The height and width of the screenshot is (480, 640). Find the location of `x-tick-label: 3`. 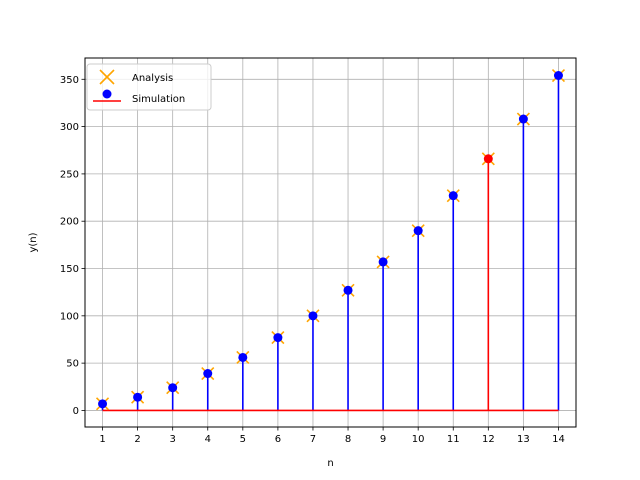

x-tick-label: 3 is located at coordinates (172, 439).